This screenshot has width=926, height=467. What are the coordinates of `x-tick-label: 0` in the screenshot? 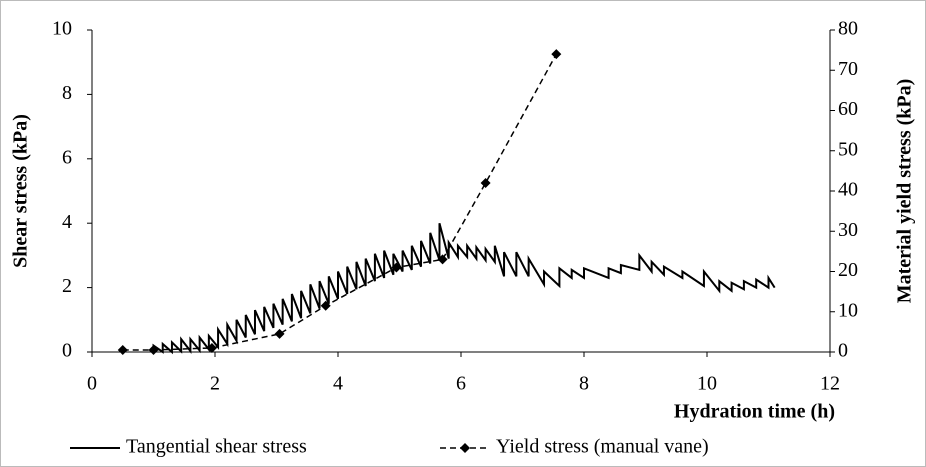 It's located at (92, 384).